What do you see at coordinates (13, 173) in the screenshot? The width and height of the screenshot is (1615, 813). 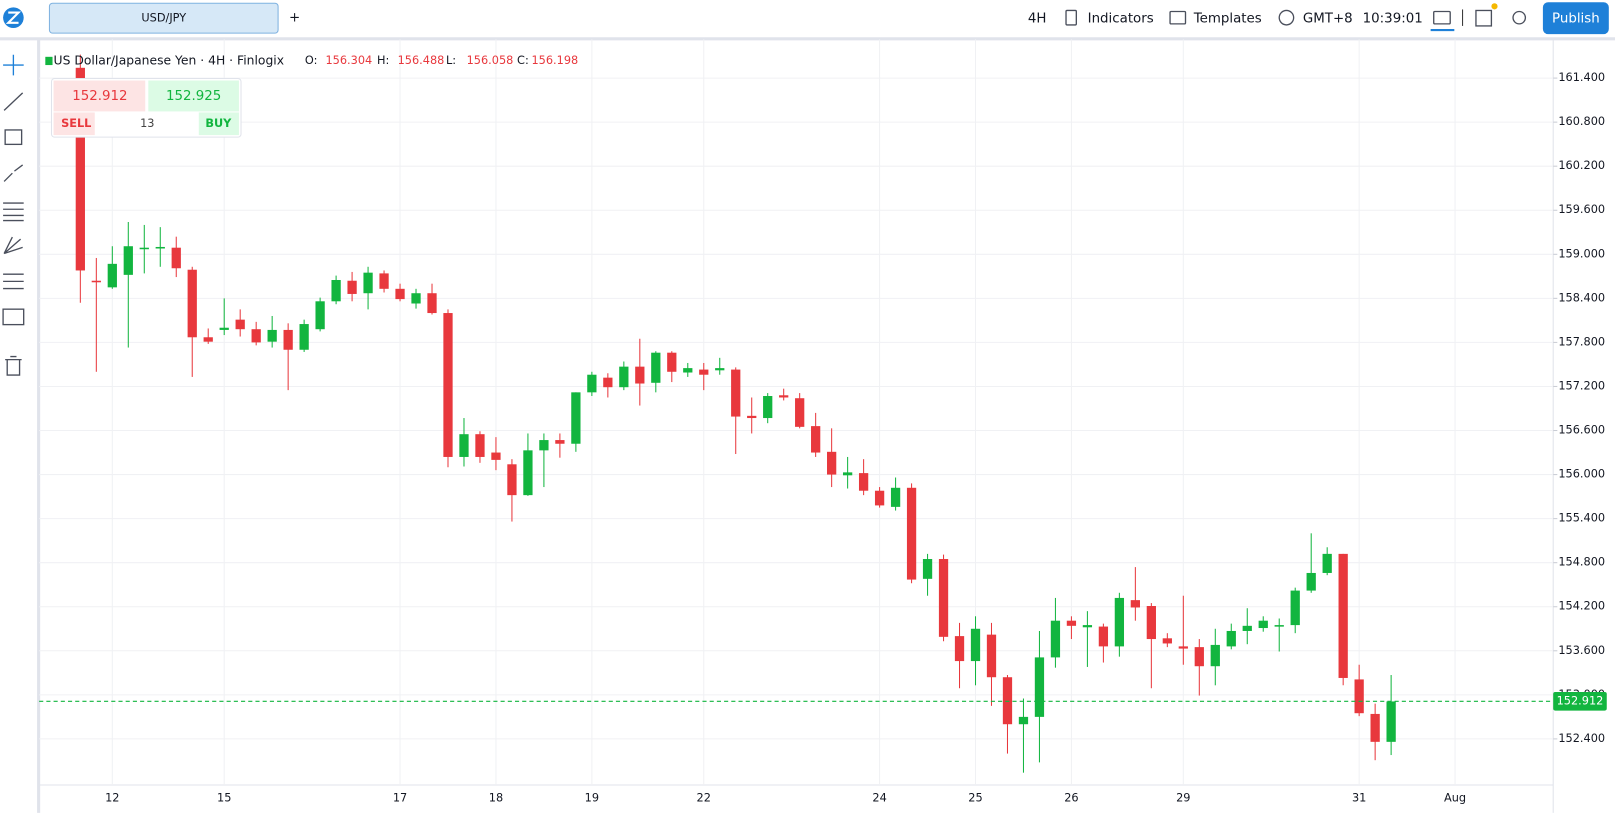 I see `ray-tool` at bounding box center [13, 173].